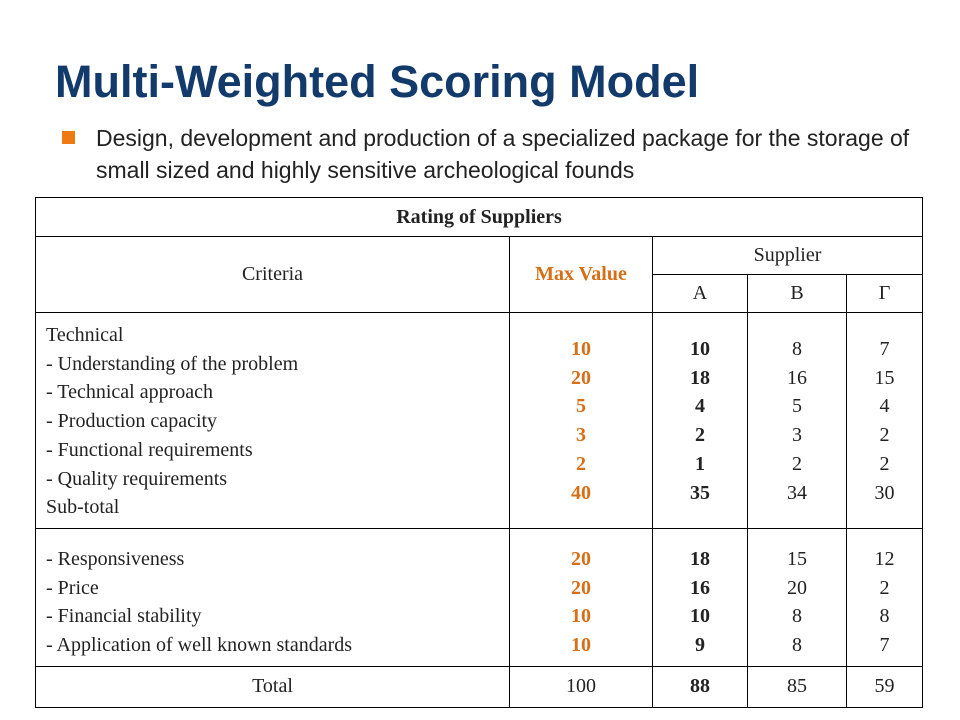 The width and height of the screenshot is (960, 720). Describe the element at coordinates (272, 686) in the screenshot. I see `total-label: Total` at that location.